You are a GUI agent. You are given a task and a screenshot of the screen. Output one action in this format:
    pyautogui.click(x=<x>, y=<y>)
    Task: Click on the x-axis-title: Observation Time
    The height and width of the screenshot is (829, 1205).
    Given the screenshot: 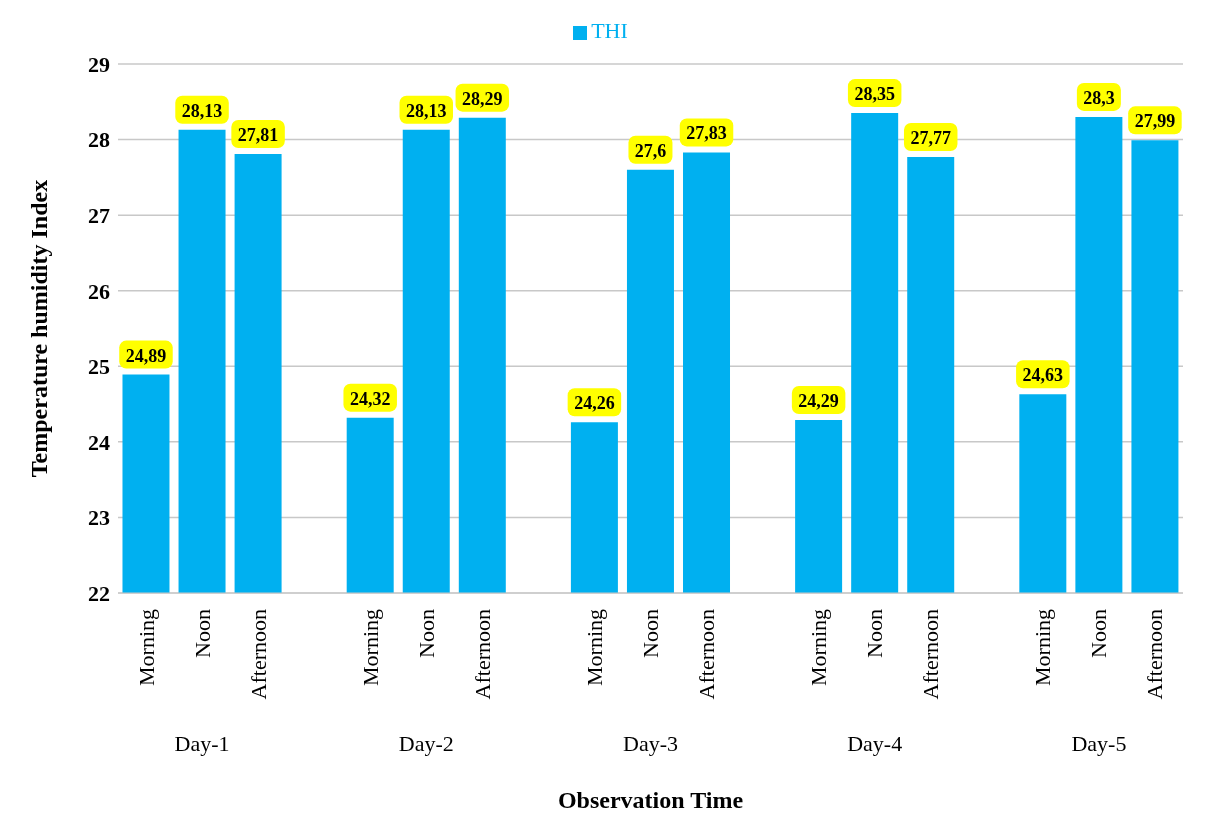 What is the action you would take?
    pyautogui.click(x=650, y=800)
    